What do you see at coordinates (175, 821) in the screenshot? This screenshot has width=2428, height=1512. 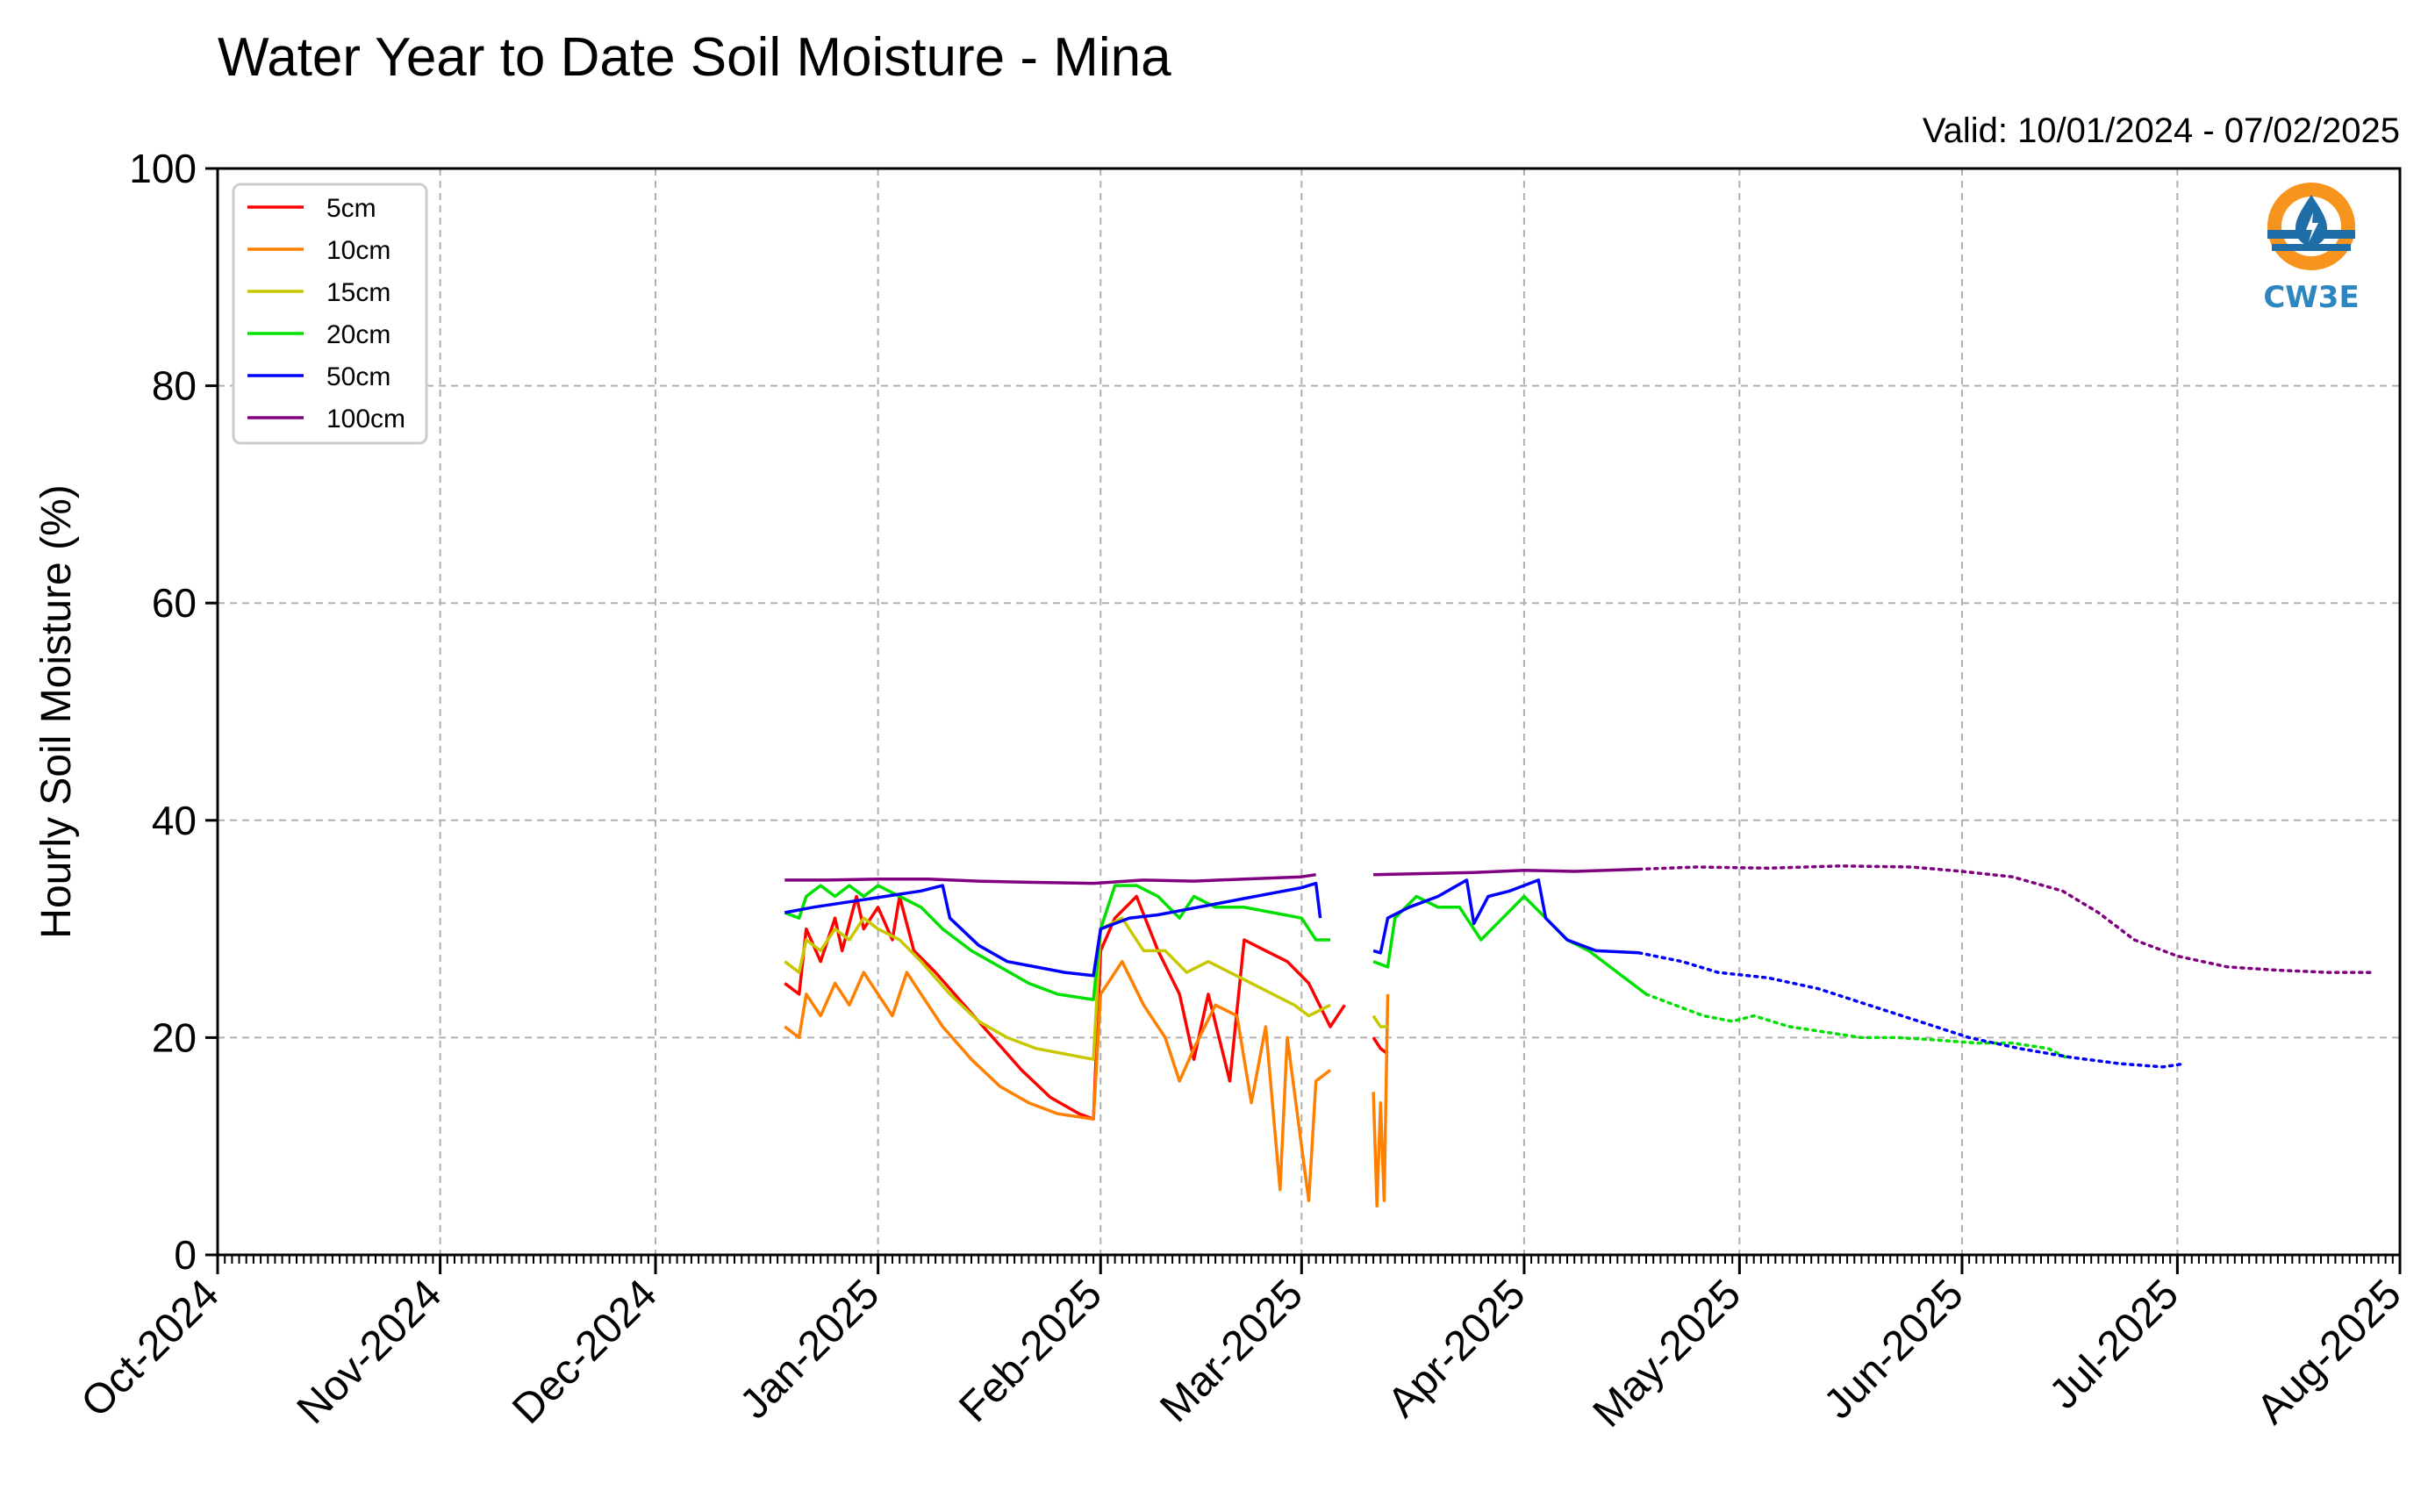 I see `y-tick-label: 40` at bounding box center [175, 821].